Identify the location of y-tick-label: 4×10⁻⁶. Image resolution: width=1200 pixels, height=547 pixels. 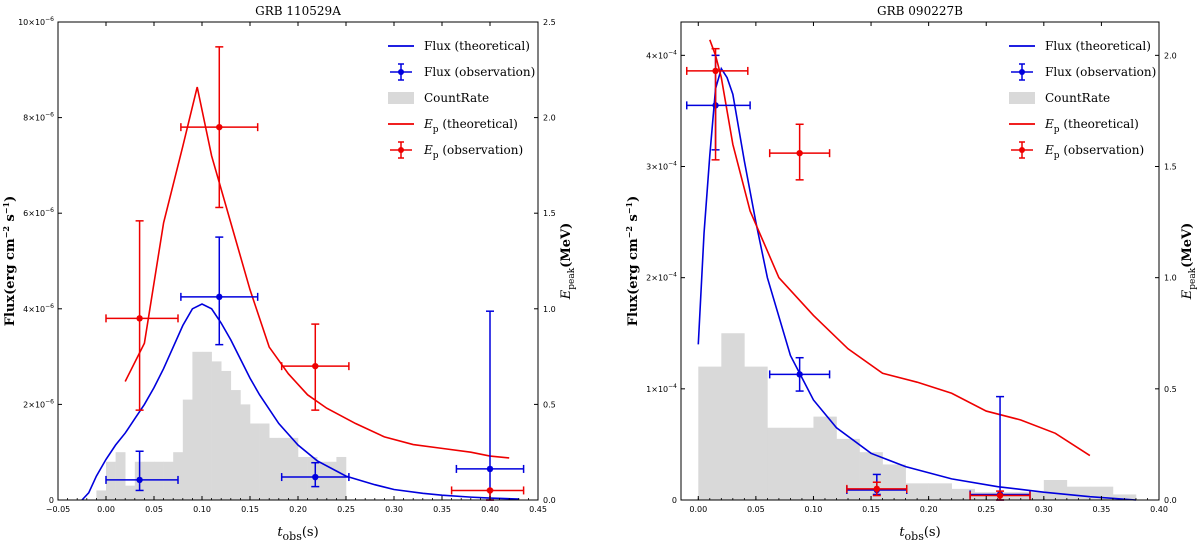
(38, 308).